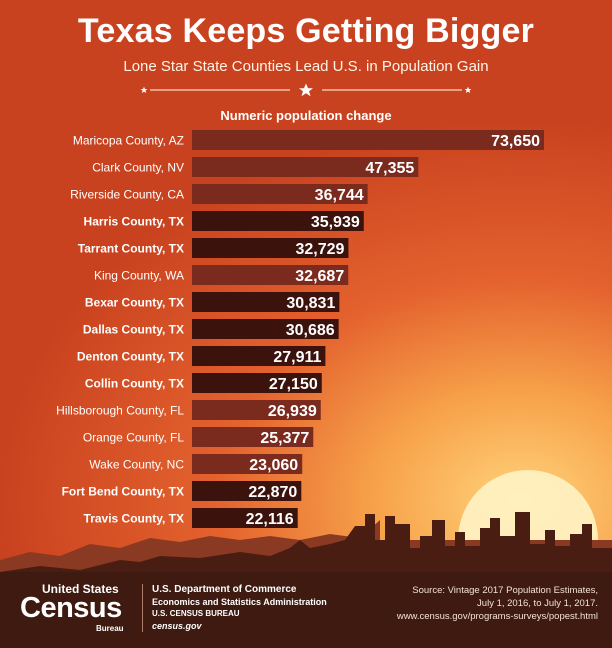 This screenshot has width=612, height=648. Describe the element at coordinates (247, 464) in the screenshot. I see `bar-wake-county-nc` at that location.